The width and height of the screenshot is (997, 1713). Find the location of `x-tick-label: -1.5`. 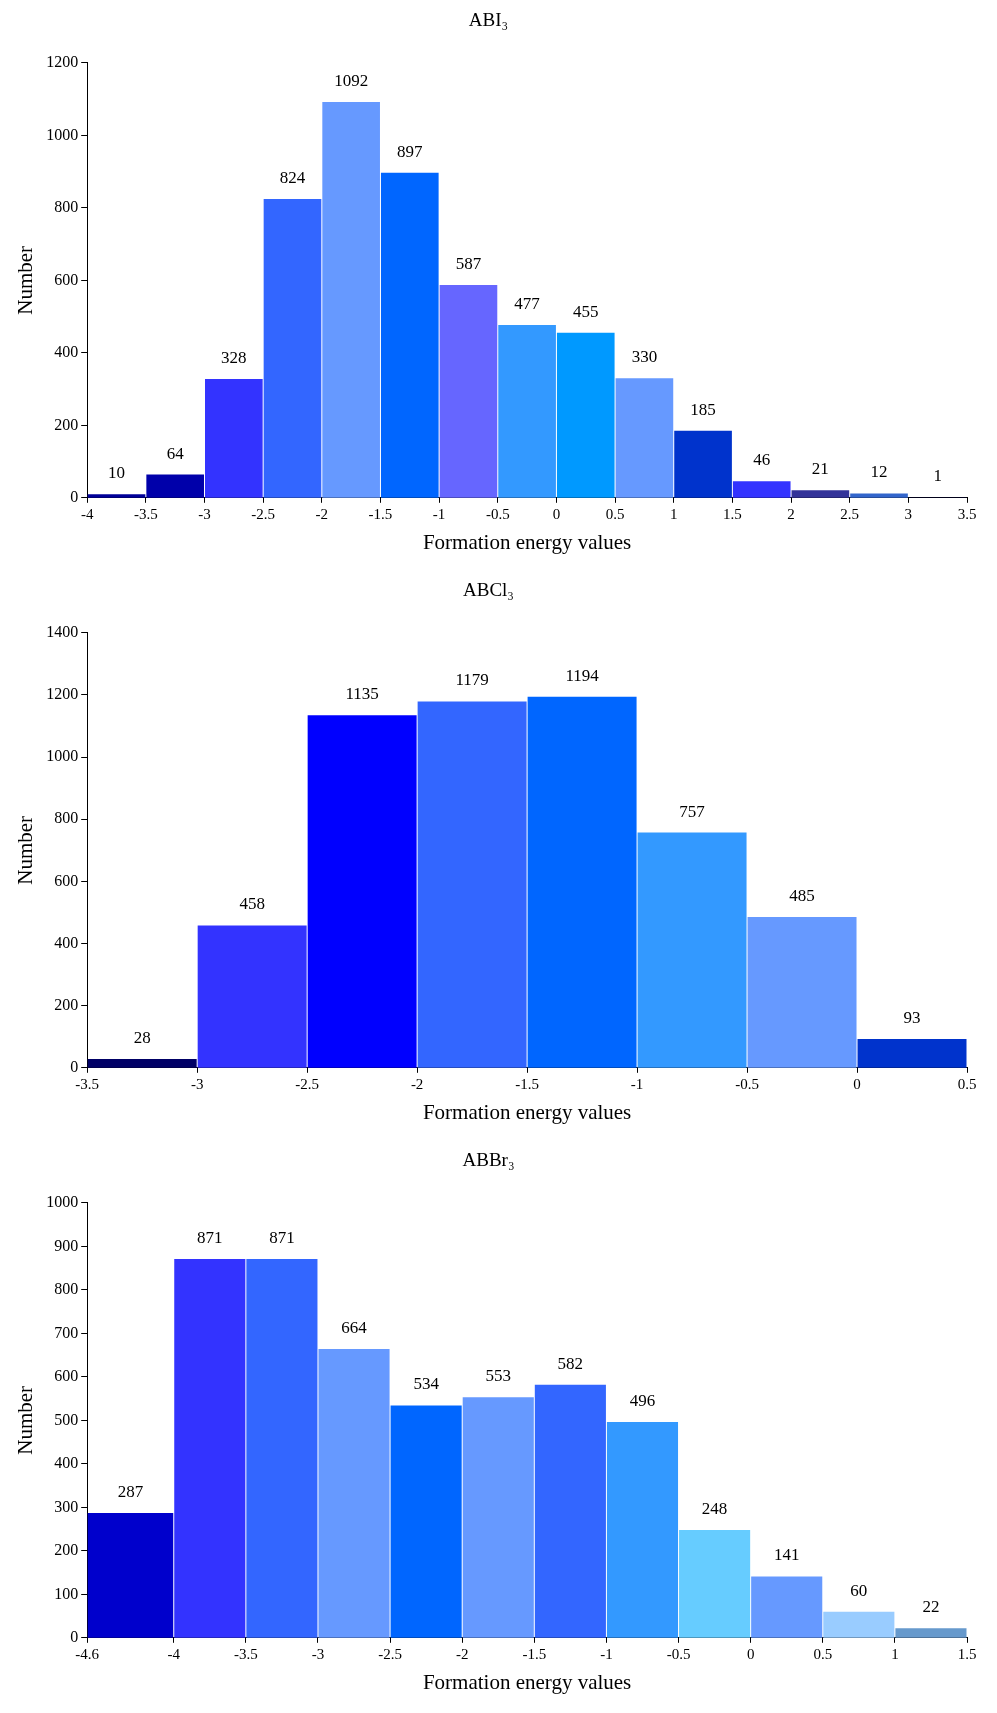

x-tick-label: -1.5 is located at coordinates (527, 1083).